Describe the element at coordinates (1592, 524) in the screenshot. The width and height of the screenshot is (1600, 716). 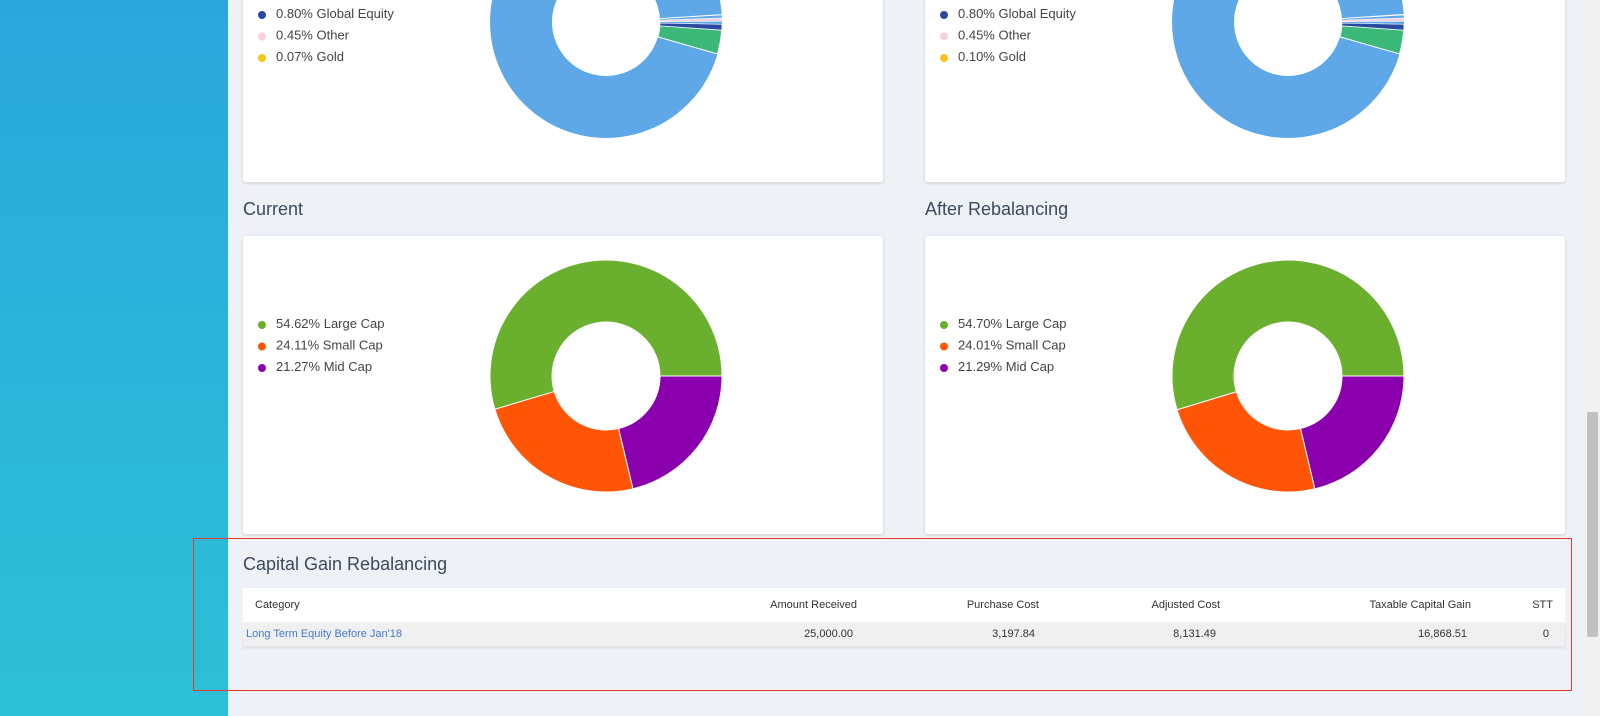
I see `scrollbar-thumb` at that location.